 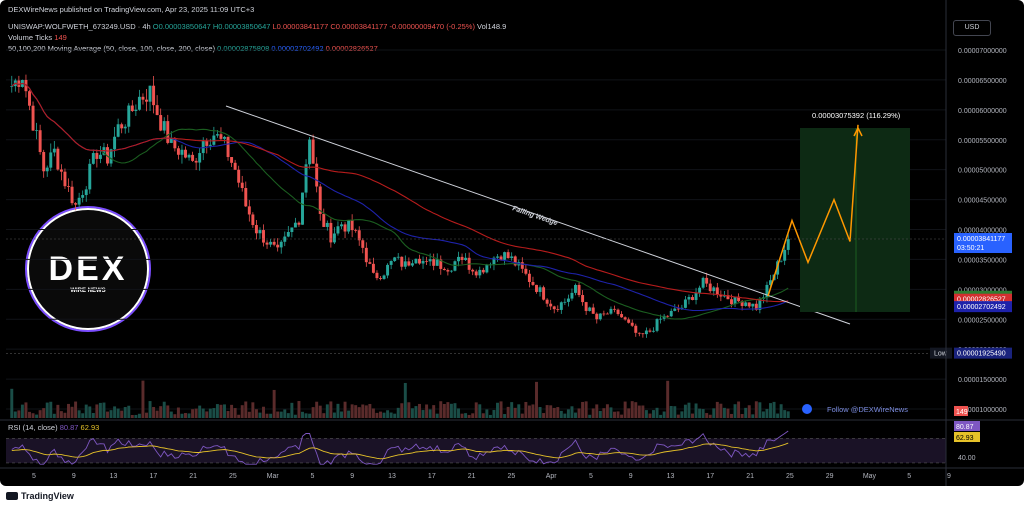 I want to click on tradingview-logo: TradingView, so click(x=40, y=496).